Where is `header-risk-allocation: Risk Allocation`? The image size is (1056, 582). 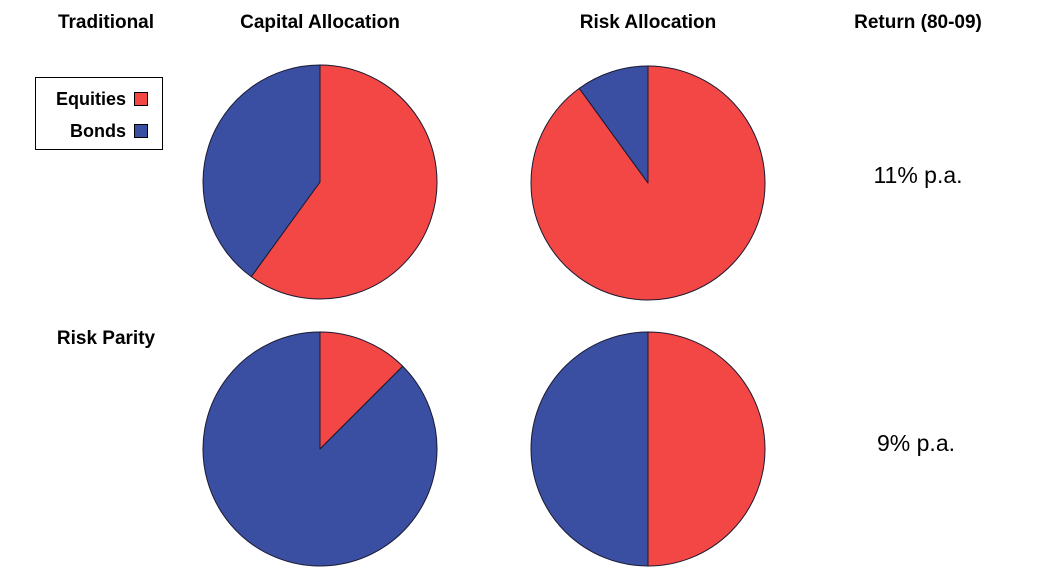
header-risk-allocation: Risk Allocation is located at coordinates (648, 22).